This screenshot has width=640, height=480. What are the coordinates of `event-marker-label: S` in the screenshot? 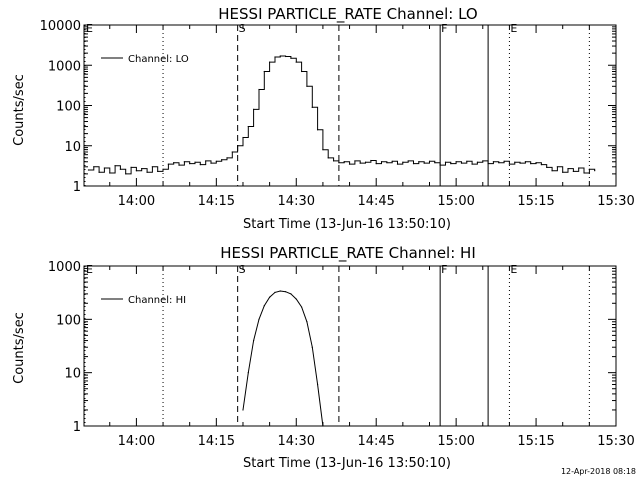 It's located at (242, 28).